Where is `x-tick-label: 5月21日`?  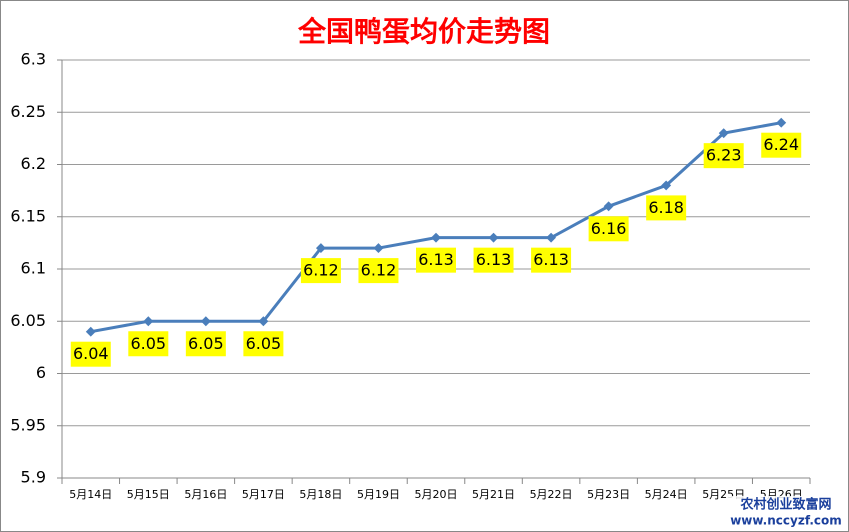 x-tick-label: 5月21日 is located at coordinates (493, 494).